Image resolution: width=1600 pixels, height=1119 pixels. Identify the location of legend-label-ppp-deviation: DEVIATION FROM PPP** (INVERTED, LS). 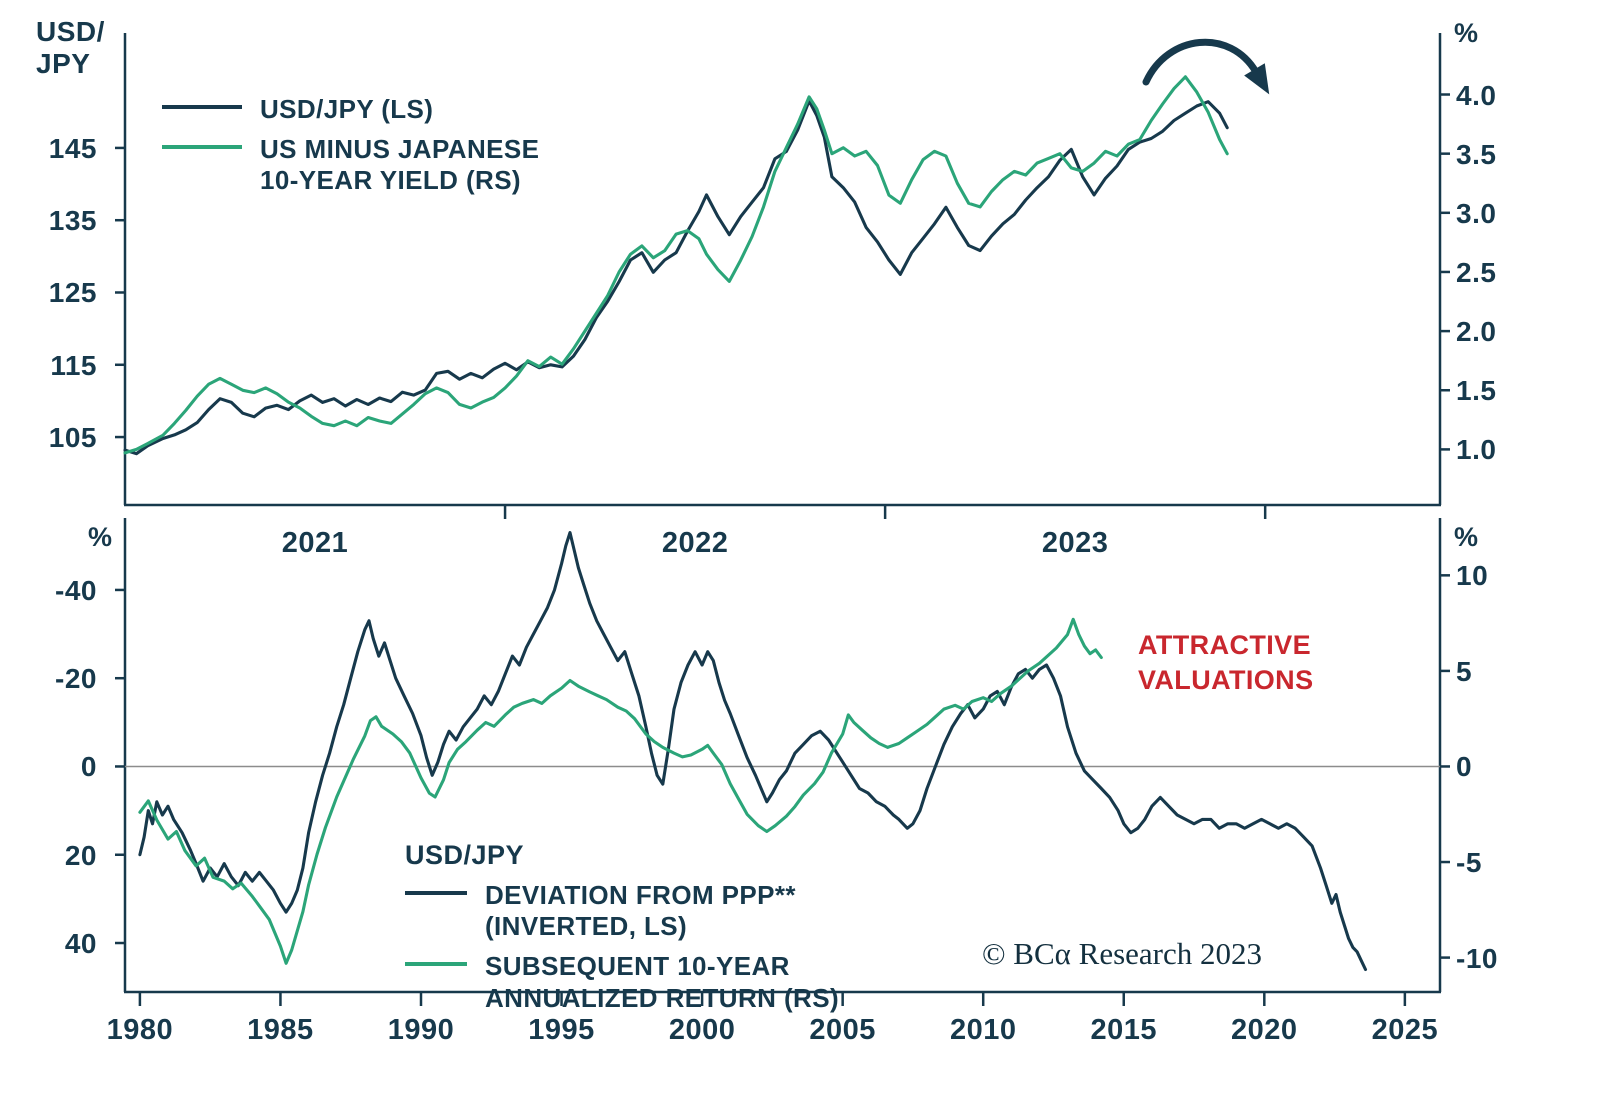
(640, 911).